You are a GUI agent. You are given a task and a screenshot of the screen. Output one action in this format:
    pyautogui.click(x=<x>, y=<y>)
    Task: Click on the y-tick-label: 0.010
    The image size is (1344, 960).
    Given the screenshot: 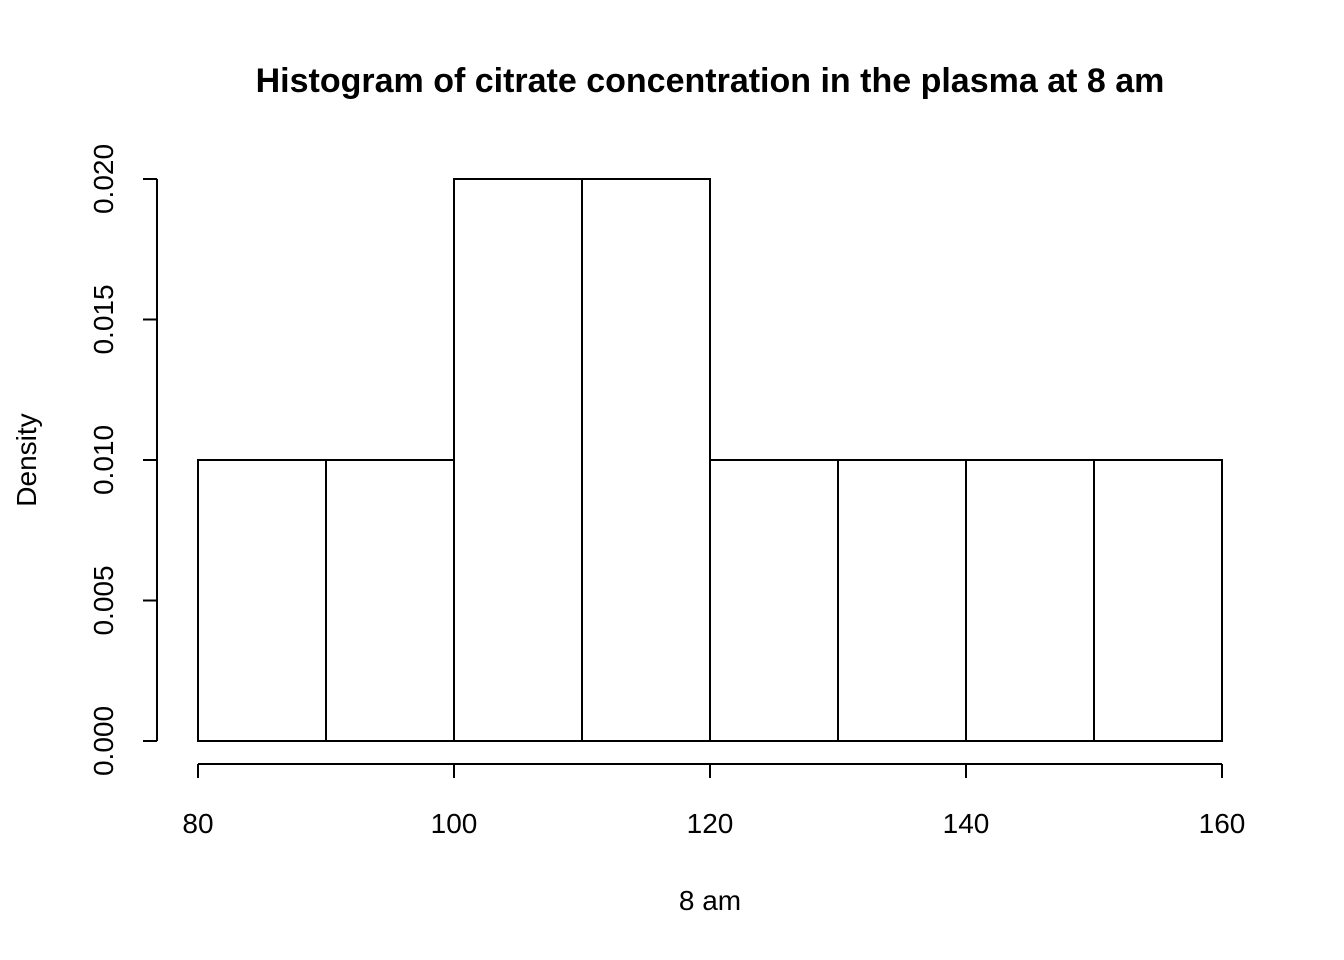 What is the action you would take?
    pyautogui.click(x=103, y=460)
    